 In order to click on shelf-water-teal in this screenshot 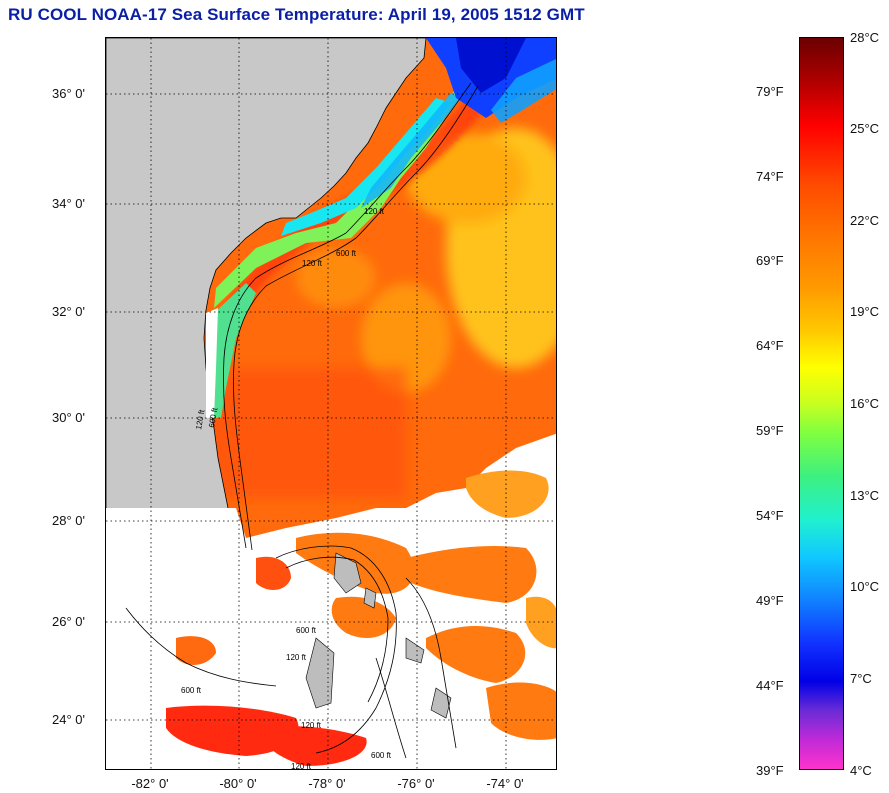, I will do `click(411, 150)`.